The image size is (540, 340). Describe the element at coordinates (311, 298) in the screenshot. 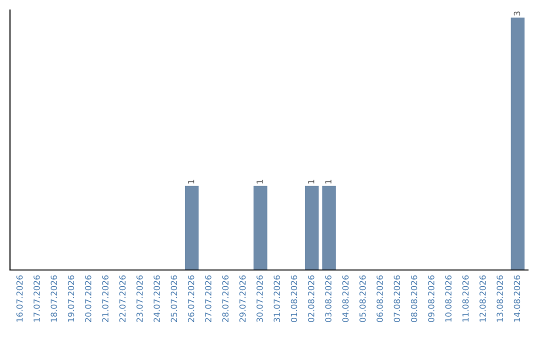

I see `x-tick-label: 02.08.2026` at that location.